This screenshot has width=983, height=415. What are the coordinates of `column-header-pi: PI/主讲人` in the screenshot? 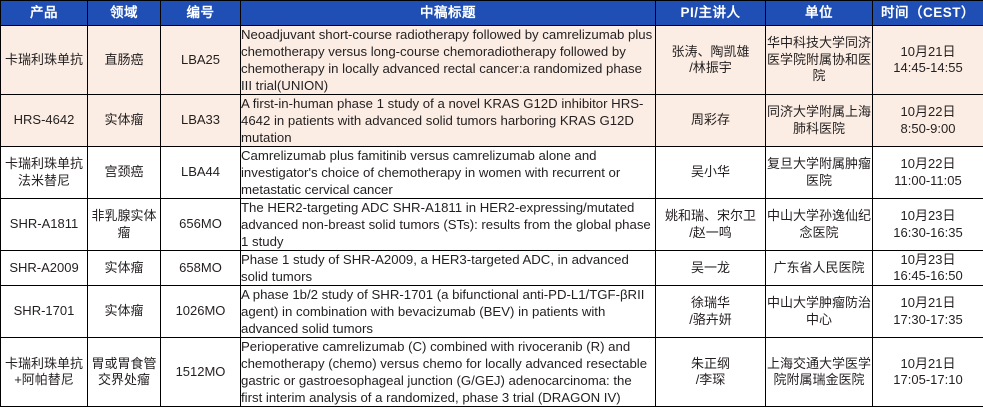 It's located at (710, 13).